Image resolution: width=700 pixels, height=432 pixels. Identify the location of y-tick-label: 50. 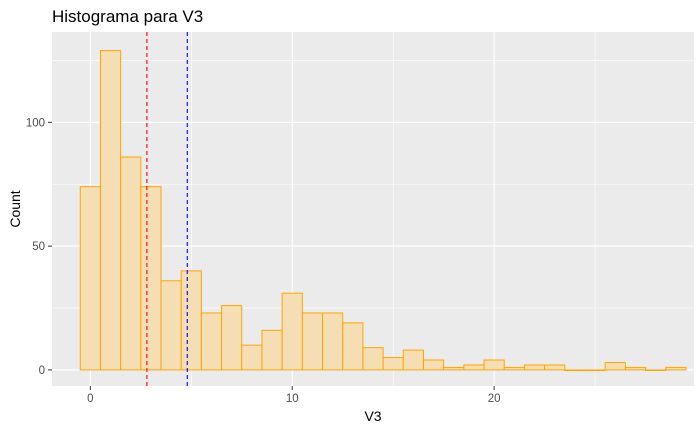
(38, 247).